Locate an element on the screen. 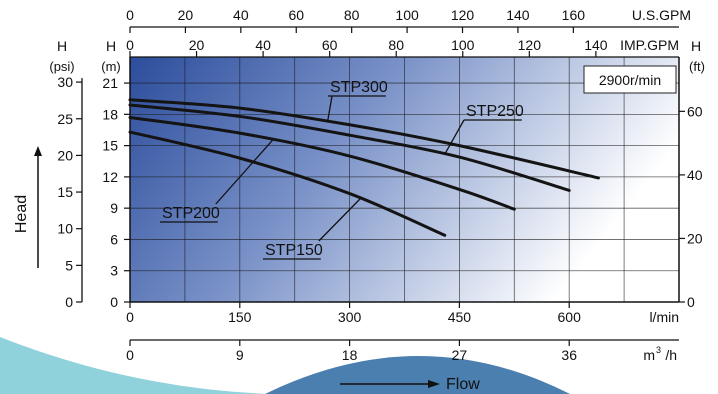 The image size is (718, 394). tick-label-usgpm: 120 is located at coordinates (463, 15).